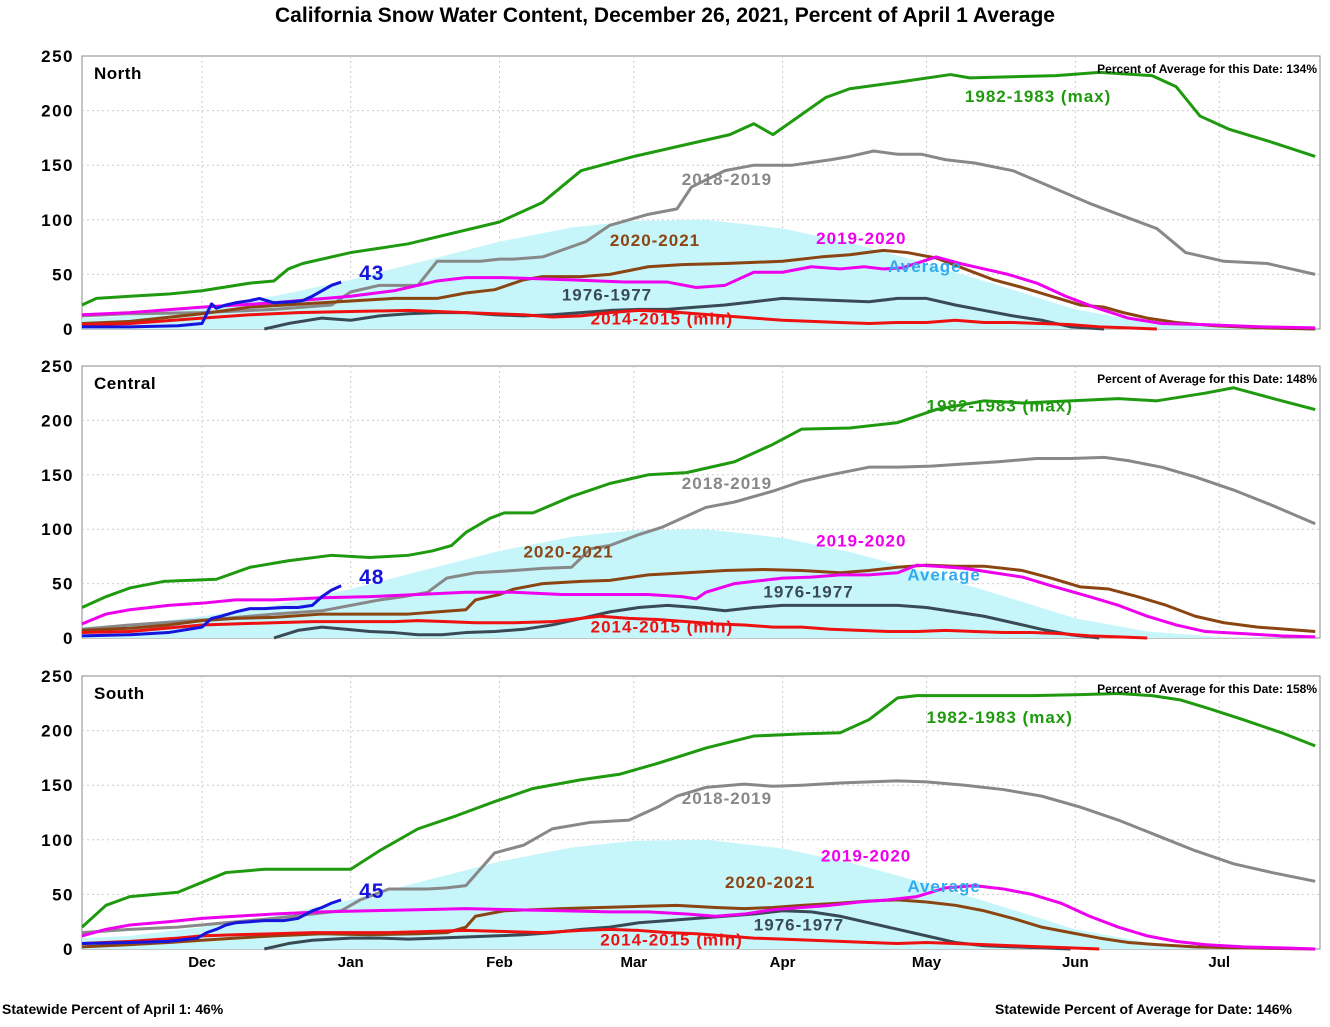  I want to click on x-tick-label-may: May, so click(927, 962).